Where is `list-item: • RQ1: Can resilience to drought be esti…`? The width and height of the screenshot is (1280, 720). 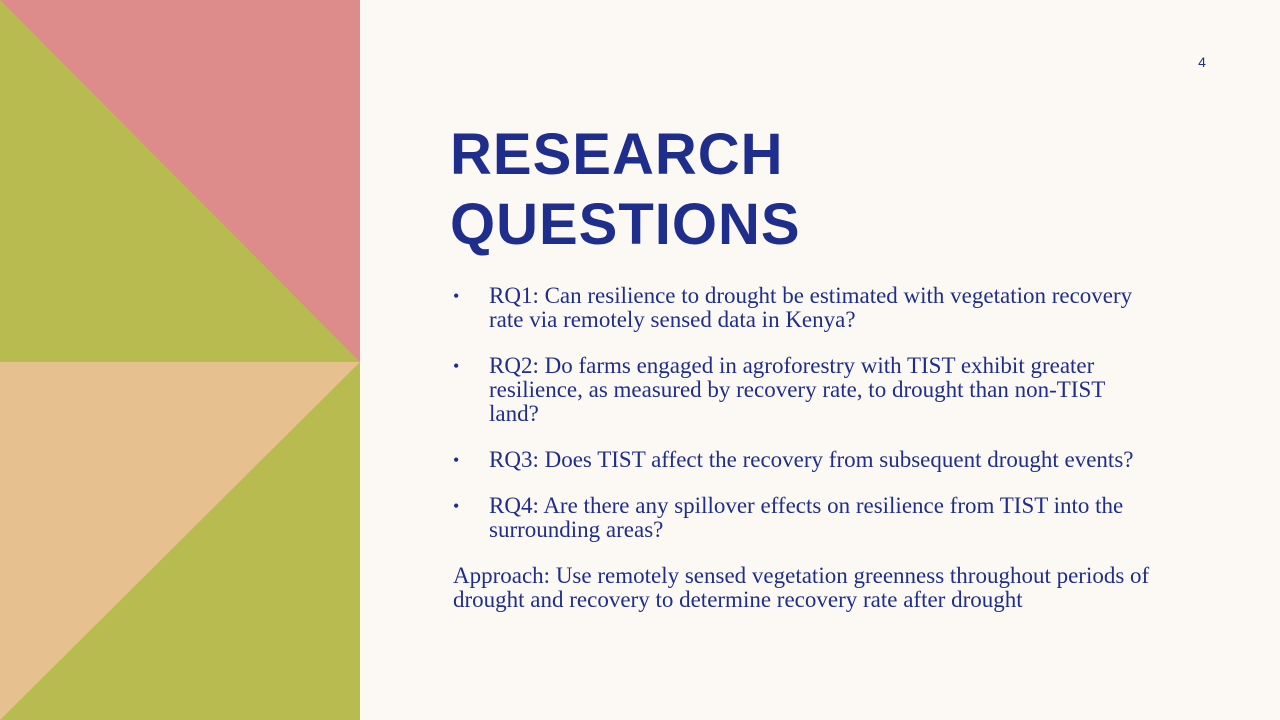 list-item: • RQ1: Can resilience to drought be esti… is located at coordinates (803, 308).